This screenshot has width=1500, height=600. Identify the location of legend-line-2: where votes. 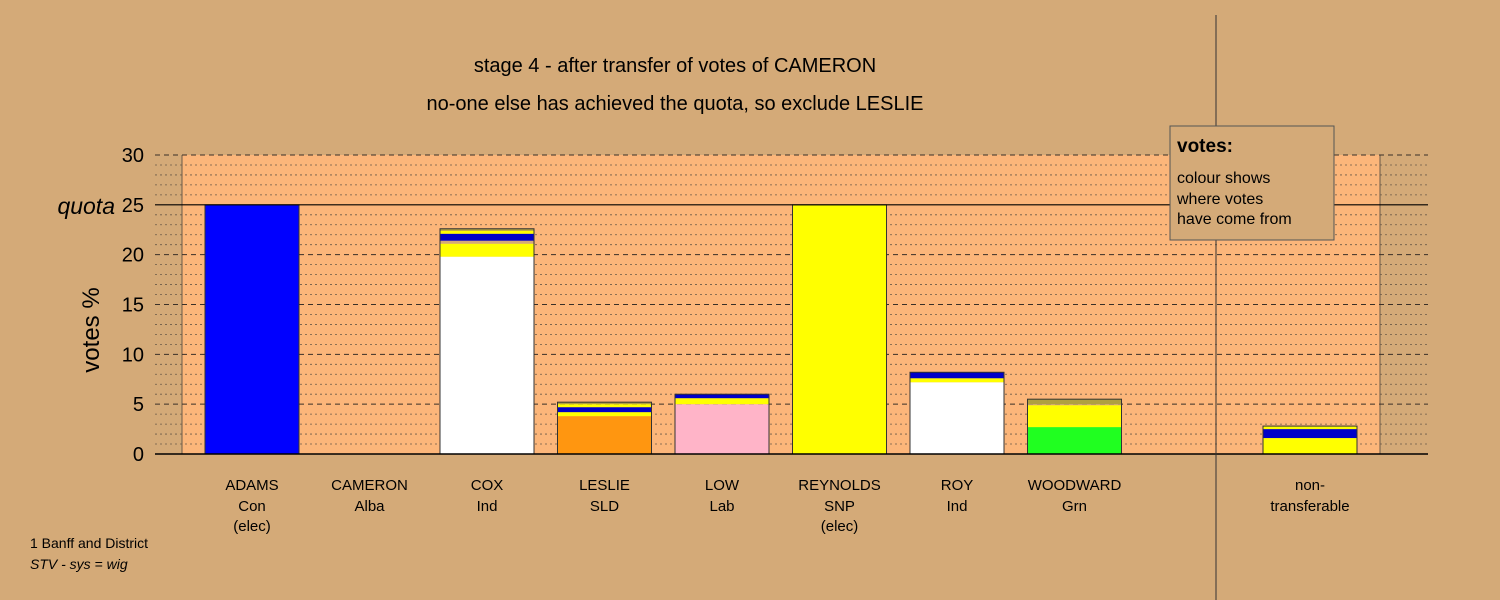
(1219, 199).